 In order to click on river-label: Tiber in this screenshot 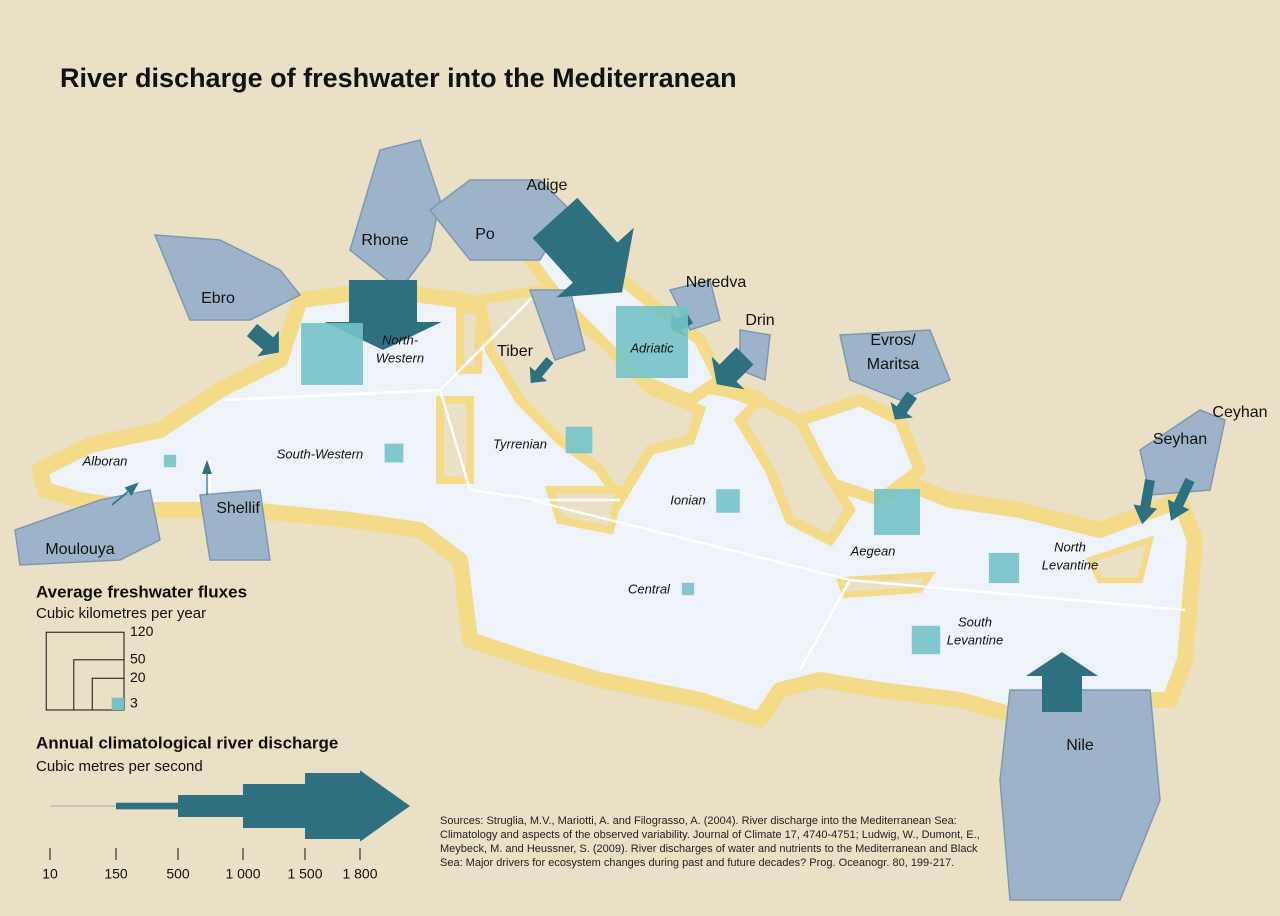, I will do `click(515, 351)`.